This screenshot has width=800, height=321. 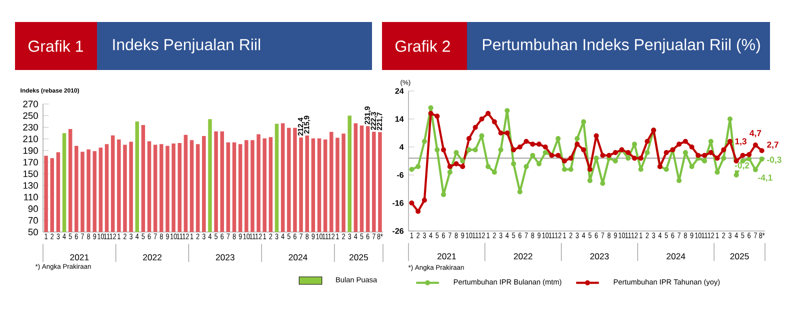 I want to click on y-tick-label: 50, so click(x=33, y=232).